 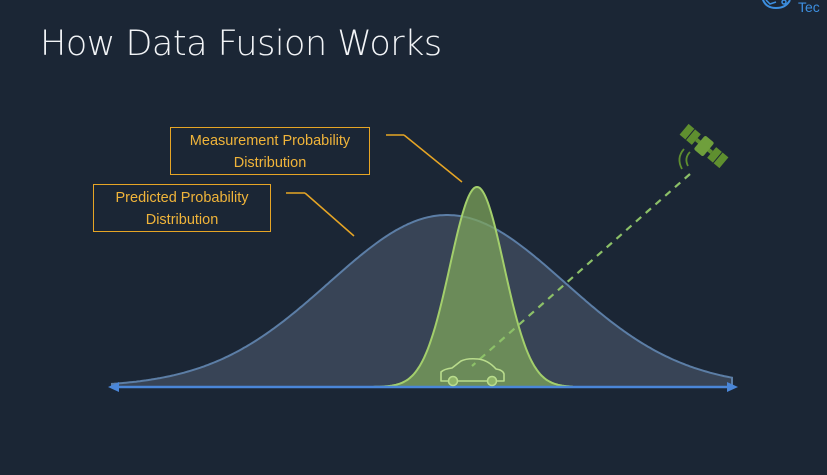 What do you see at coordinates (473, 286) in the screenshot?
I see `measurement-distribution` at bounding box center [473, 286].